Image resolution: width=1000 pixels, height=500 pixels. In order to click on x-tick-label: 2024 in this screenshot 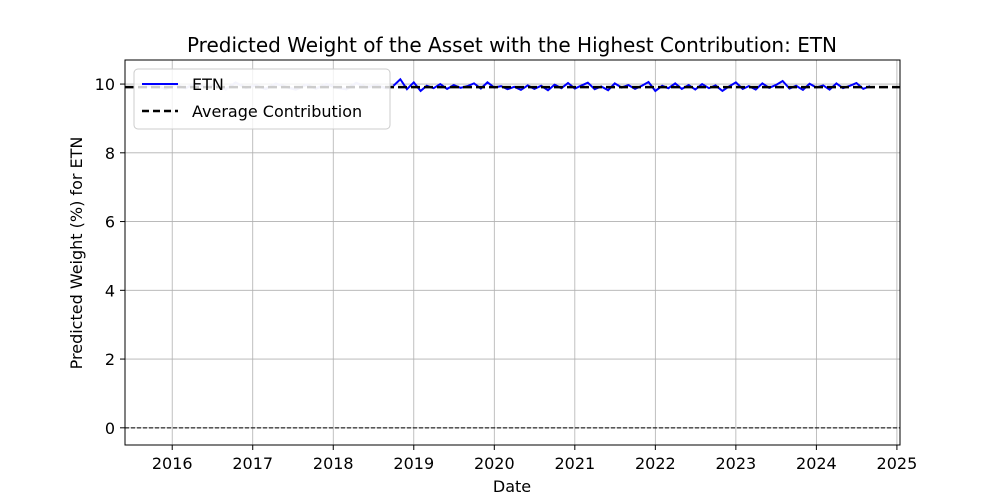, I will do `click(816, 463)`.